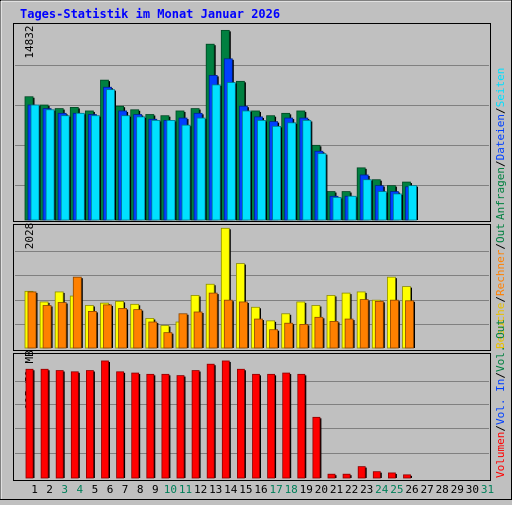 The height and width of the screenshot is (505, 512). What do you see at coordinates (29, 236) in the screenshot?
I see `visits-max-label: 2028` at bounding box center [29, 236].